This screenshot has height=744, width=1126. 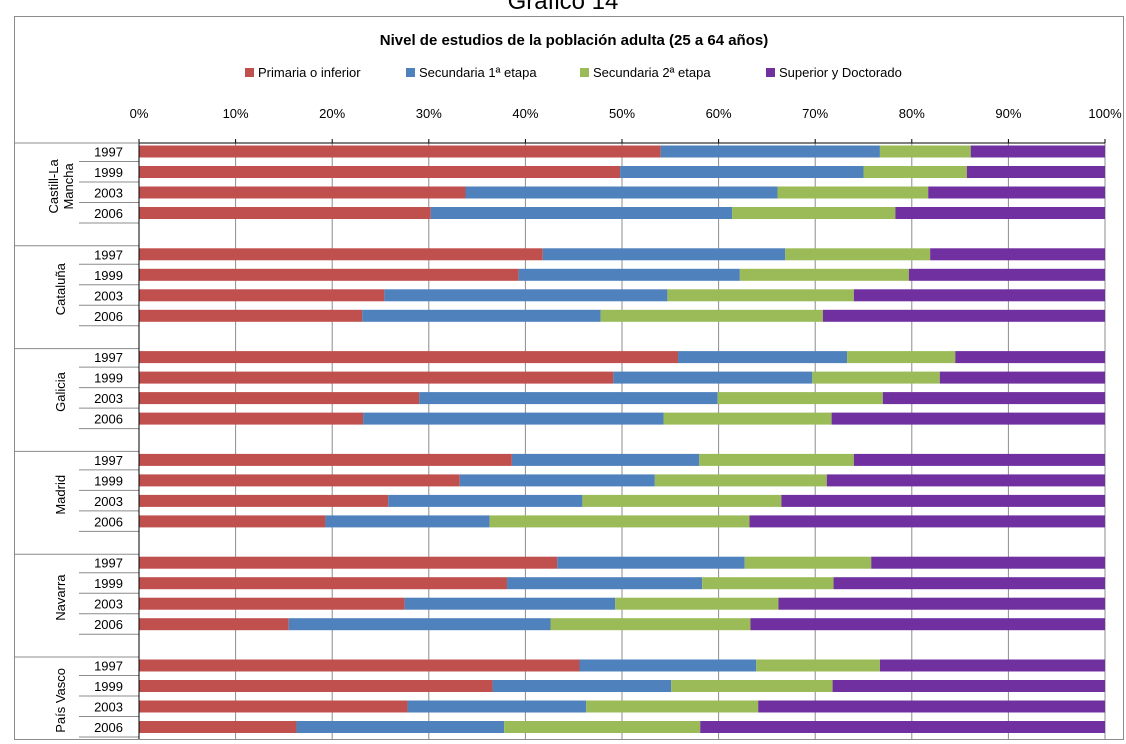 I want to click on x-tick-label: 90%, so click(x=1008, y=113).